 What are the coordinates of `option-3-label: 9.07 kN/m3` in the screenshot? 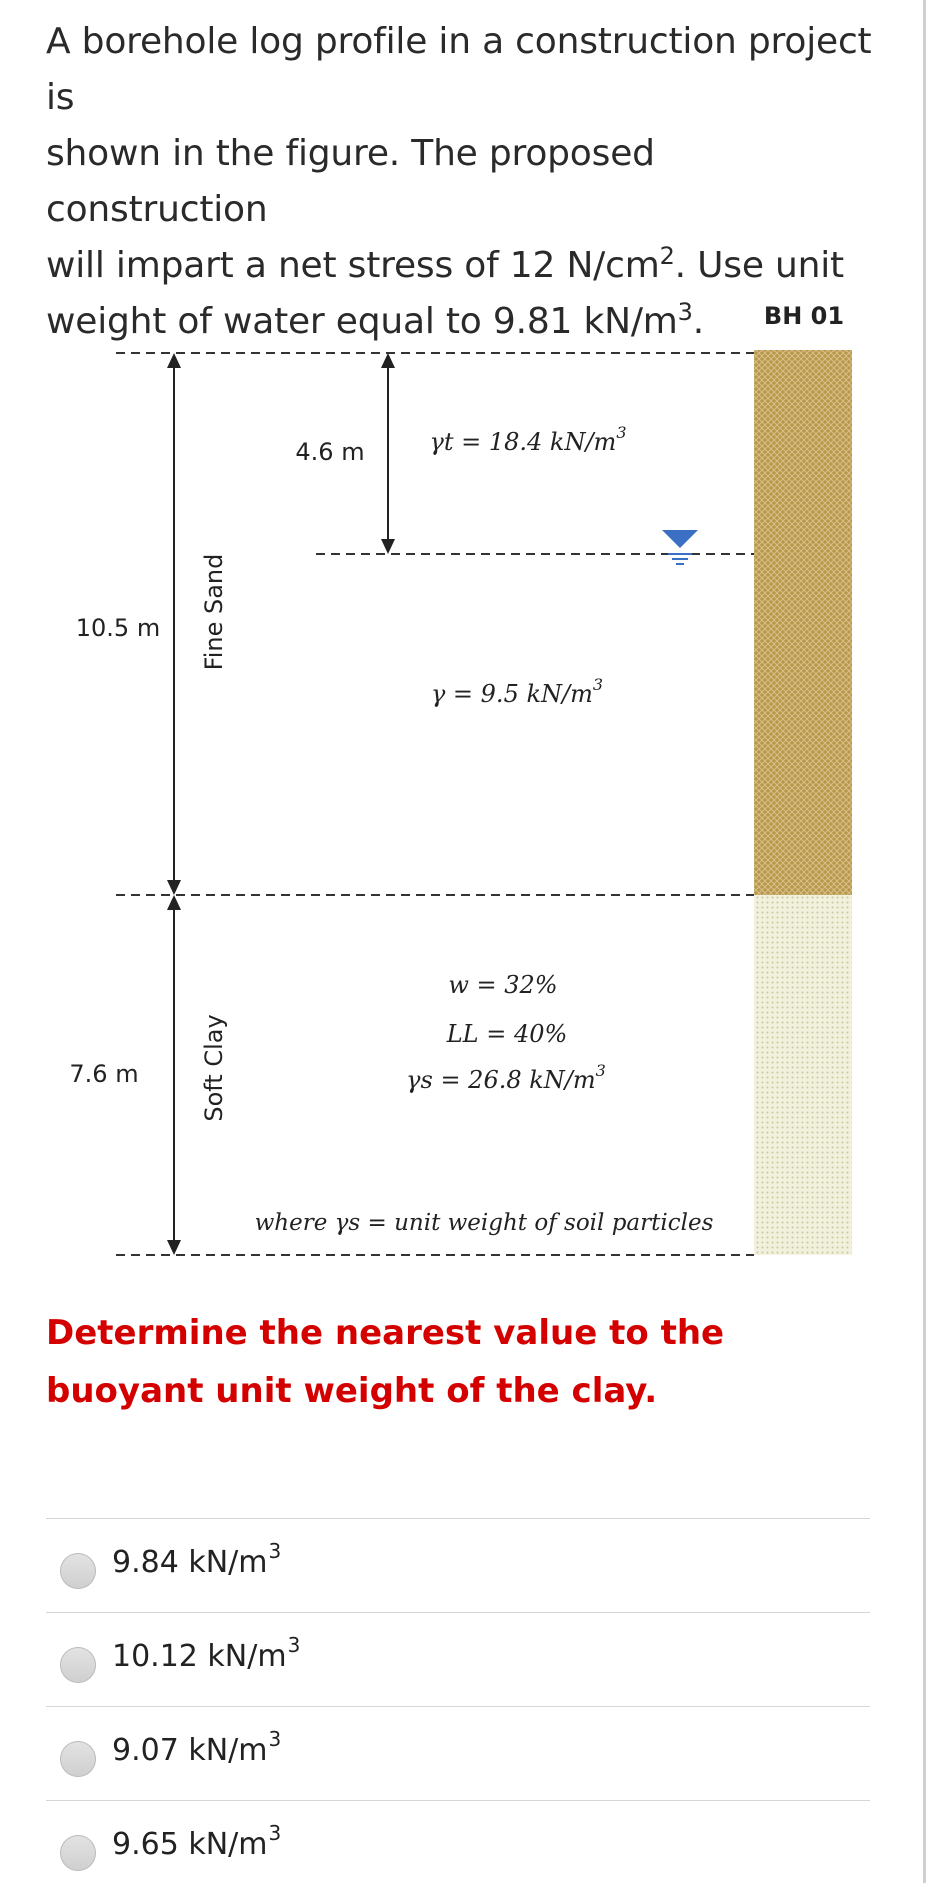 It's located at (196, 1747).